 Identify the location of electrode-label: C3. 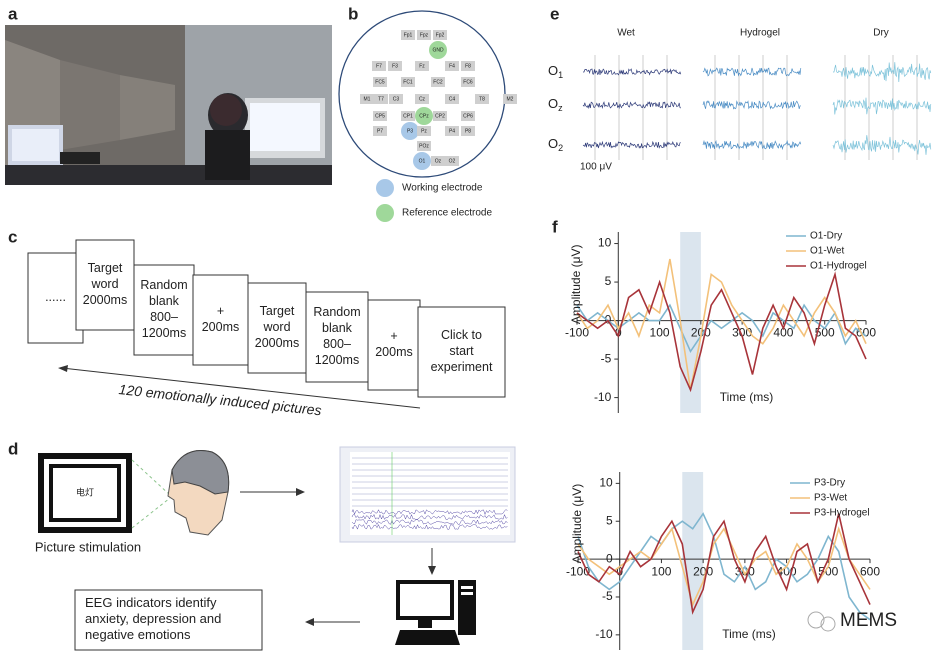
(396, 99).